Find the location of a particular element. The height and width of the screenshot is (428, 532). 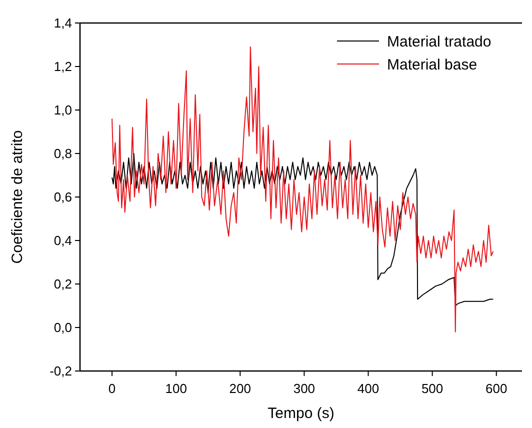

x-tick-label: 200 is located at coordinates (240, 388).